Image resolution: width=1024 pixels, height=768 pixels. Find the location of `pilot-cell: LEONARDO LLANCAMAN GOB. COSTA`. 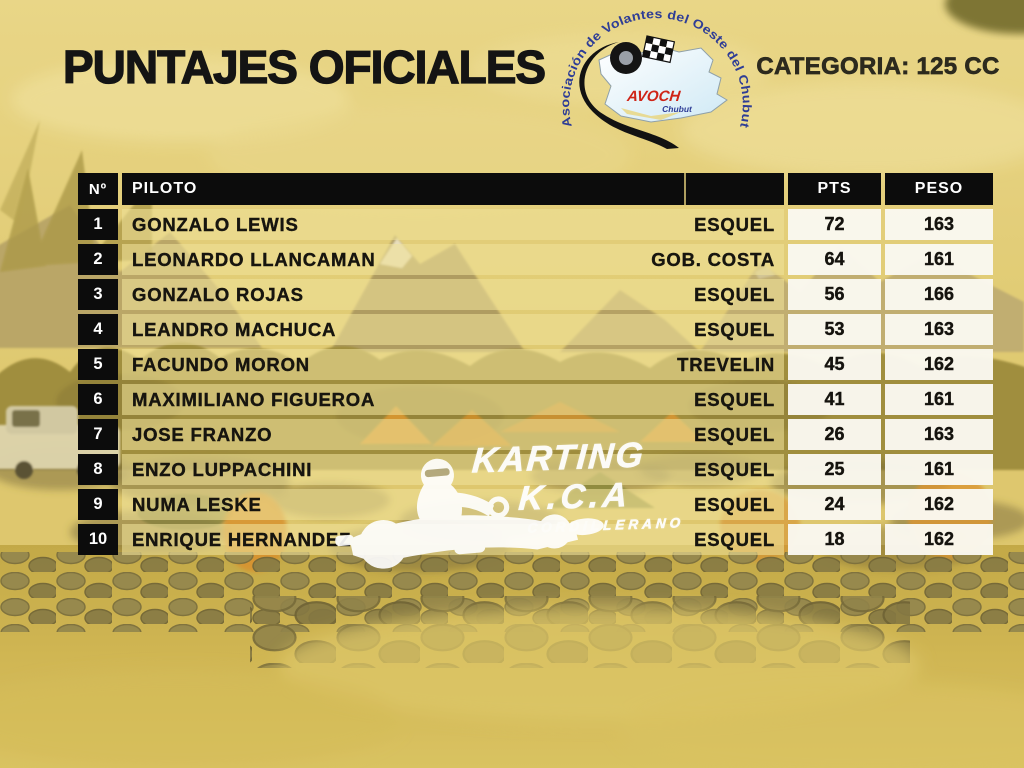

pilot-cell: LEONARDO LLANCAMAN GOB. COSTA is located at coordinates (453, 259).